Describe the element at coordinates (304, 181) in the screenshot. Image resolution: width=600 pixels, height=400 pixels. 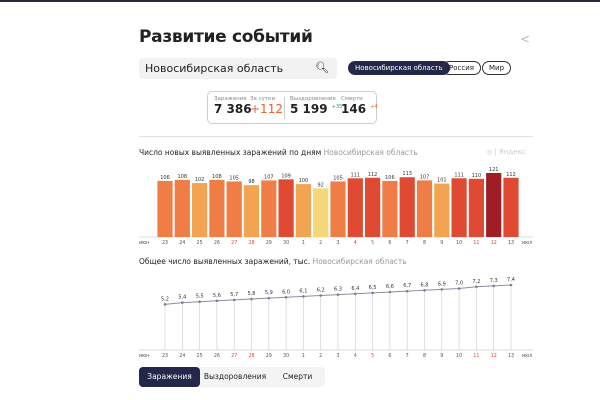
I see `bar-value-label: 100` at that location.